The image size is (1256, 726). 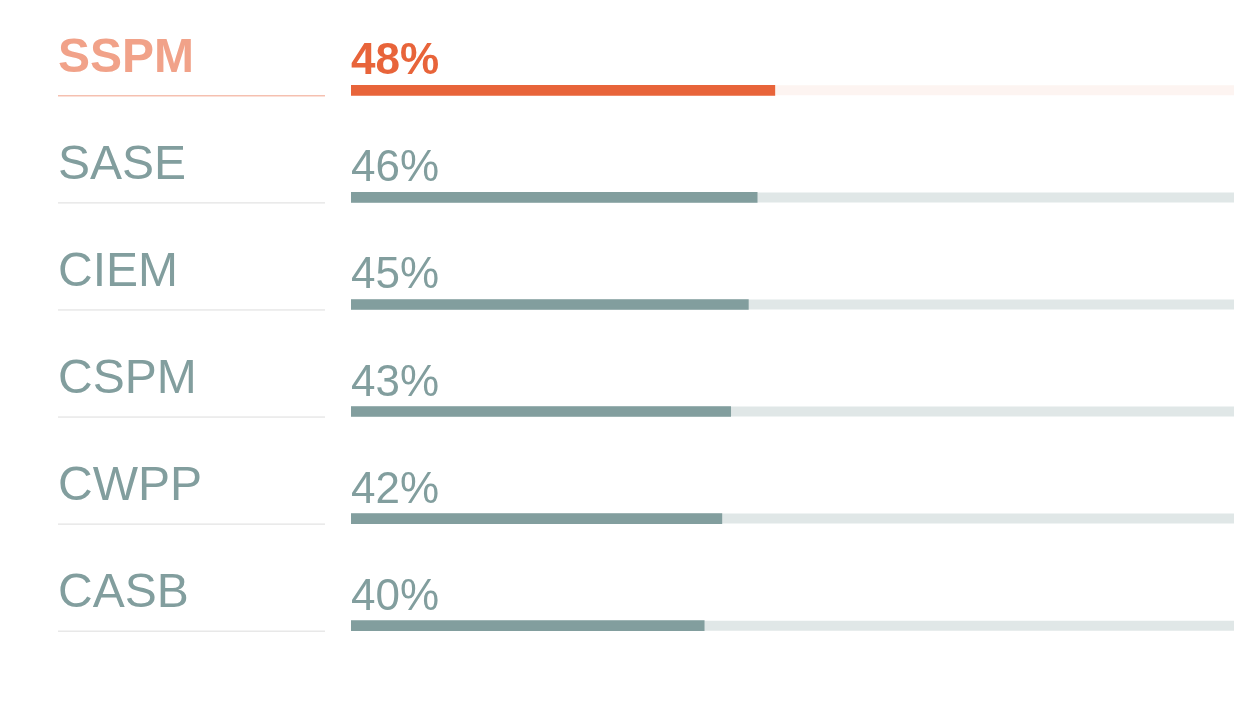 What do you see at coordinates (118, 269) in the screenshot?
I see `y-tick-label: CIEM` at bounding box center [118, 269].